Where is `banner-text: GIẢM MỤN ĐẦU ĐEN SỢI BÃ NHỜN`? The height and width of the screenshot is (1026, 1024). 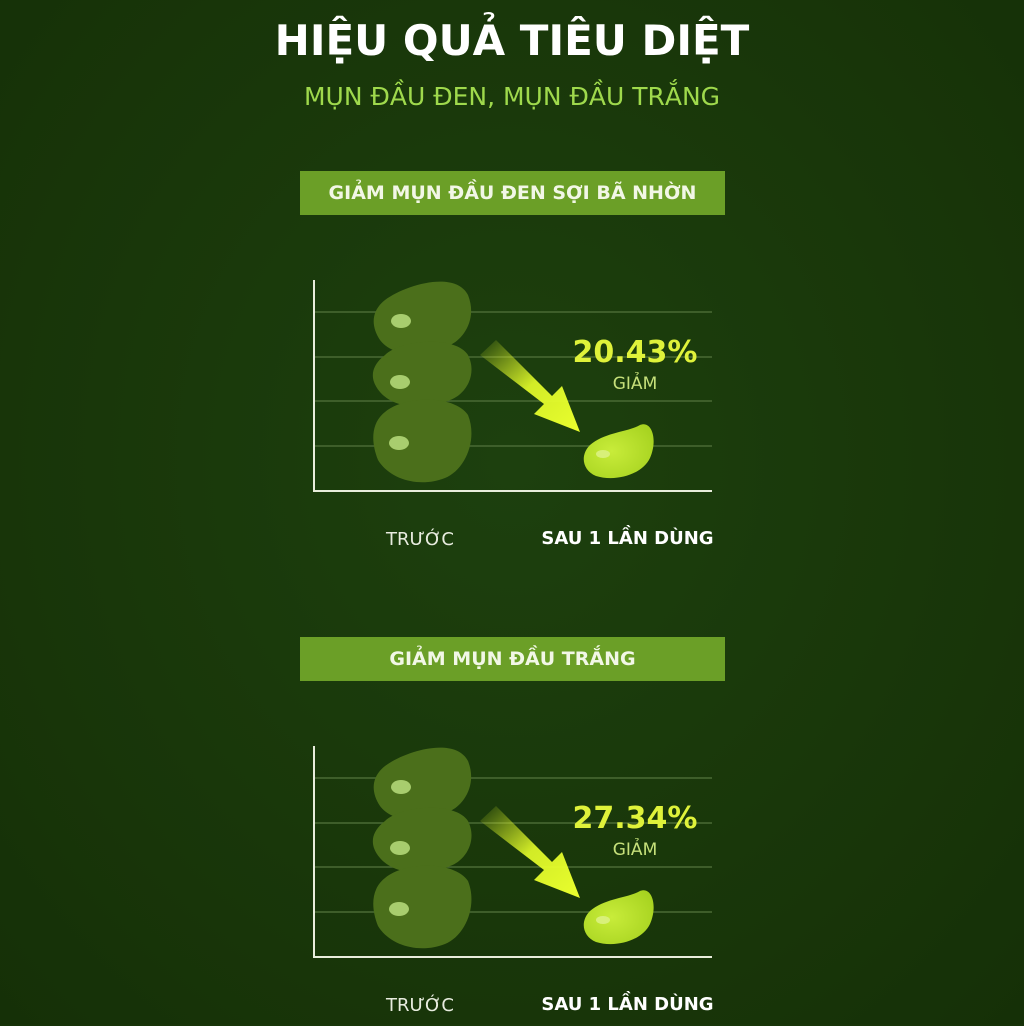
banner-text: GIẢM MỤN ĐẦU ĐEN SỢI BÃ NHỜN is located at coordinates (512, 193).